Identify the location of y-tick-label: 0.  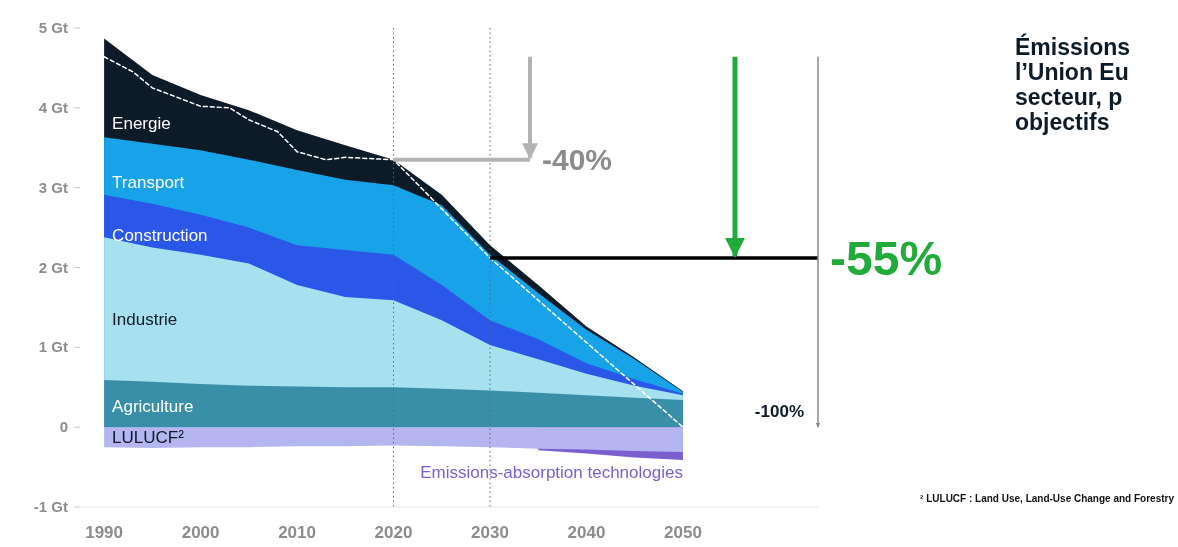
(63, 427).